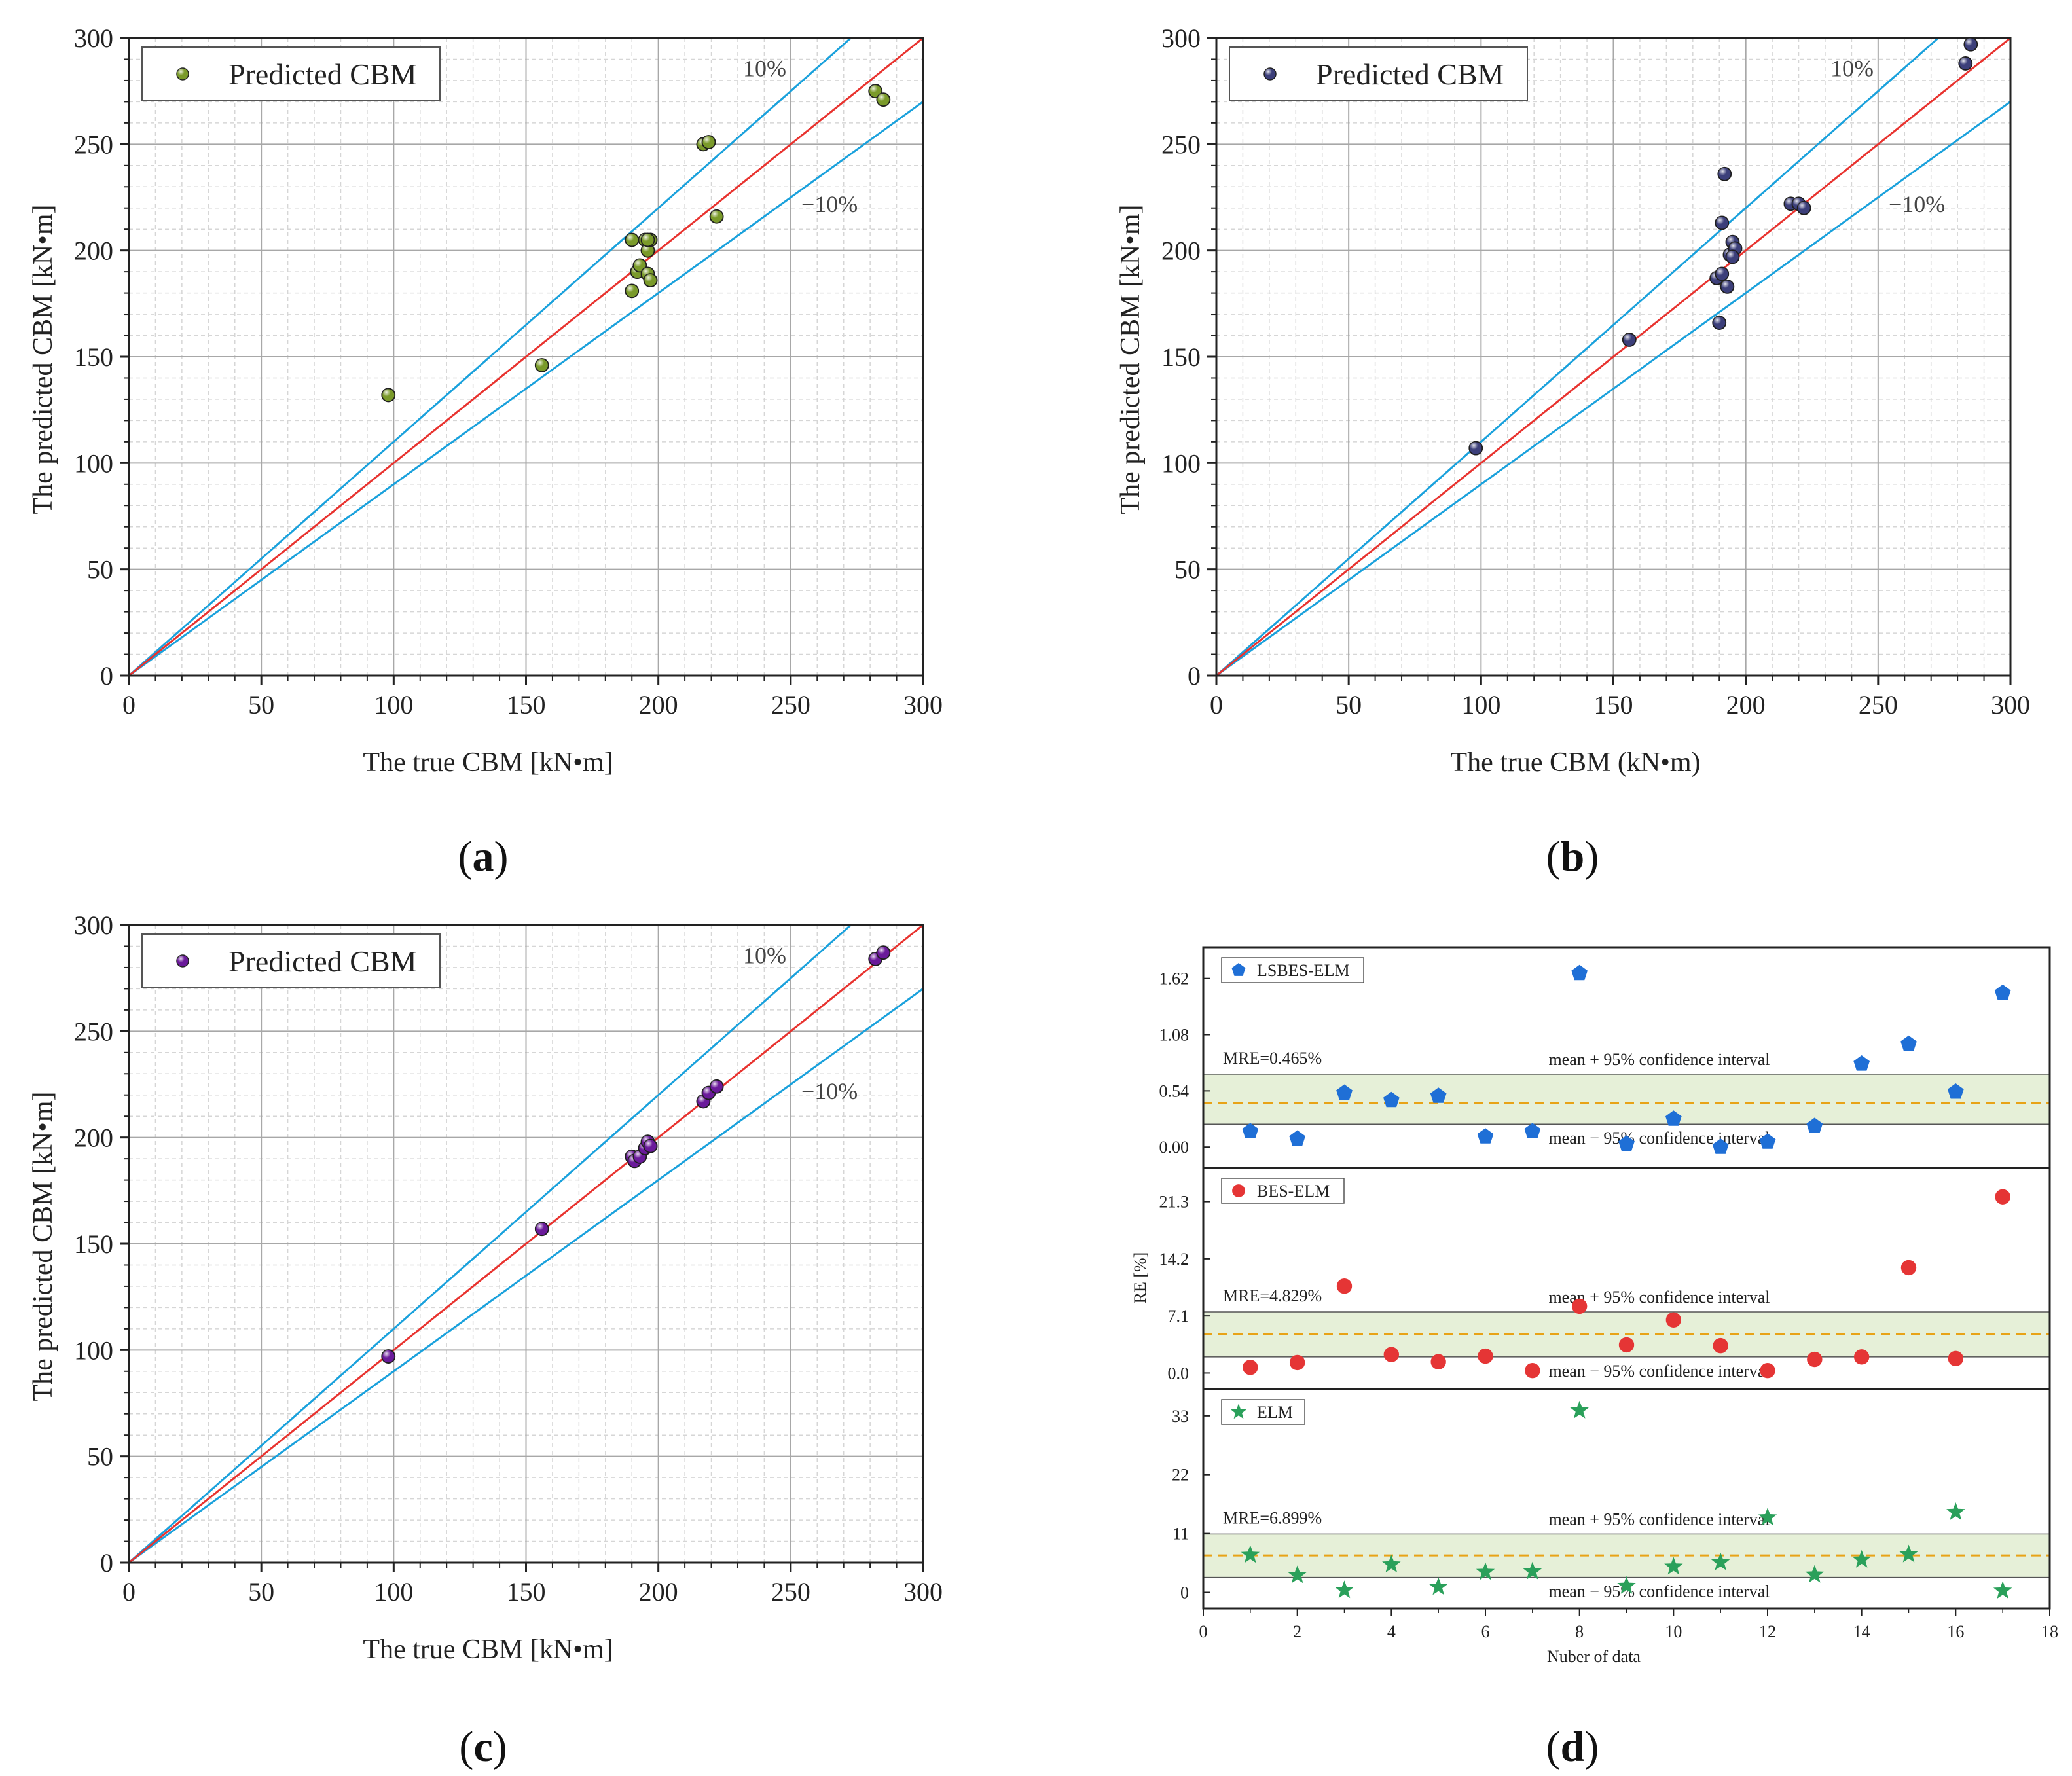  Describe the element at coordinates (1140, 1278) in the screenshot. I see `y-axis-title: RE [%]` at that location.